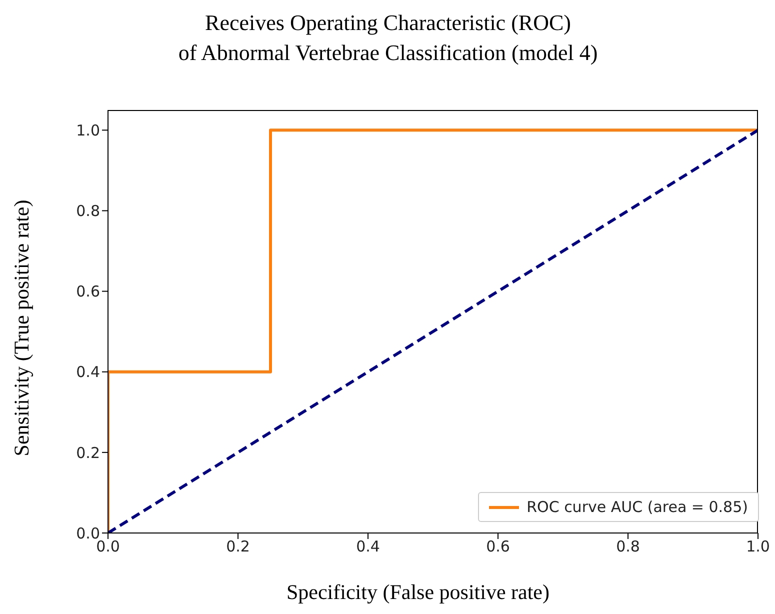 Image resolution: width=775 pixels, height=614 pixels. I want to click on x-tick-label: 0.2, so click(238, 547).